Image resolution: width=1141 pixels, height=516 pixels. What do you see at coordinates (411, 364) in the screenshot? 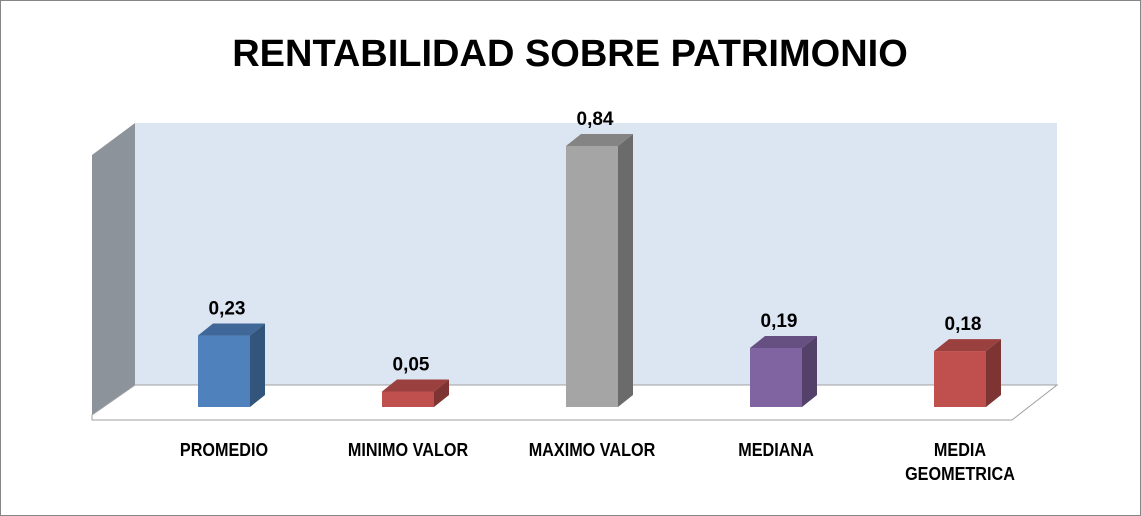
I see `value-label: 0,05` at bounding box center [411, 364].